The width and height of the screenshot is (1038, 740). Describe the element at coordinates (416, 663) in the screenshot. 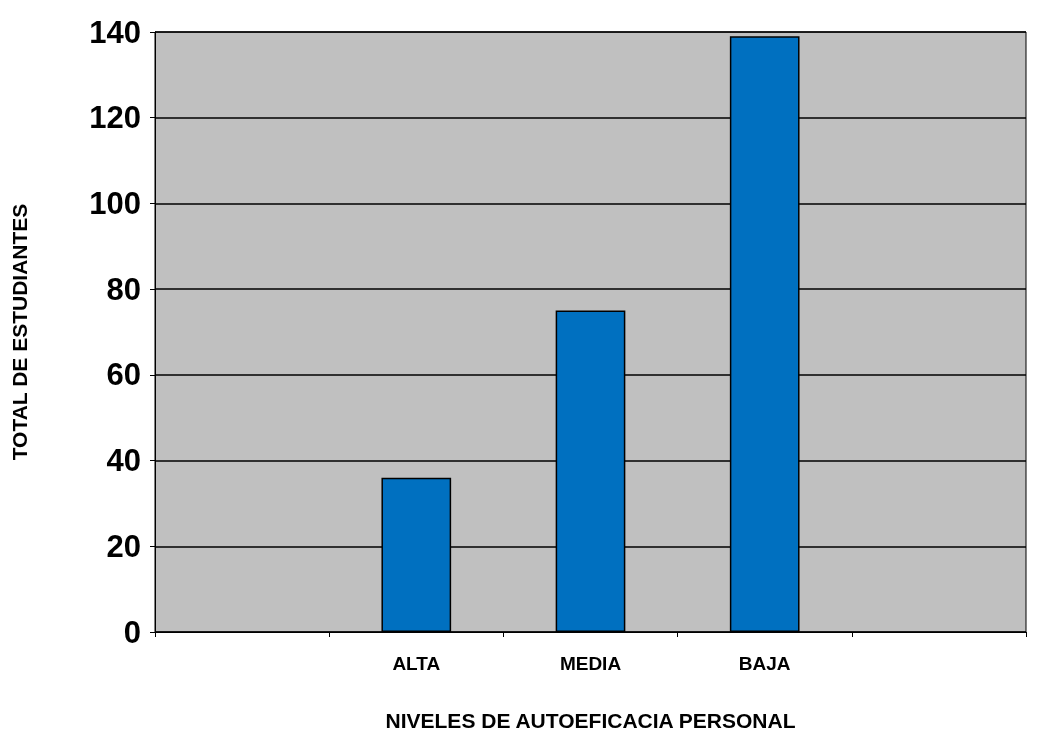

I see `x-tick-label: ALTA` at that location.